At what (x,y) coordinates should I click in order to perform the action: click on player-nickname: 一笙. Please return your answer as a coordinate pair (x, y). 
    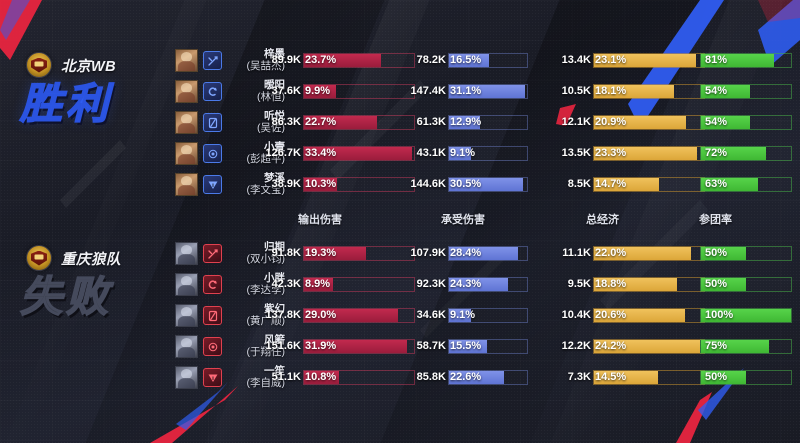
    Looking at the image, I should click on (274, 371).